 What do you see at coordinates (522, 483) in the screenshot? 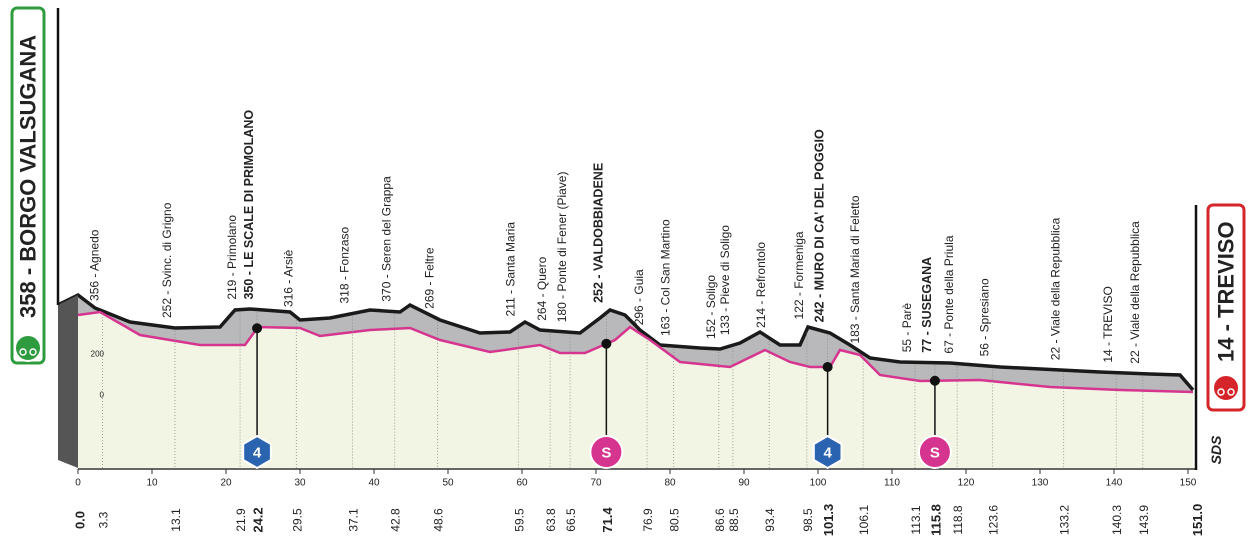
I see `km-tick-label: 60` at bounding box center [522, 483].